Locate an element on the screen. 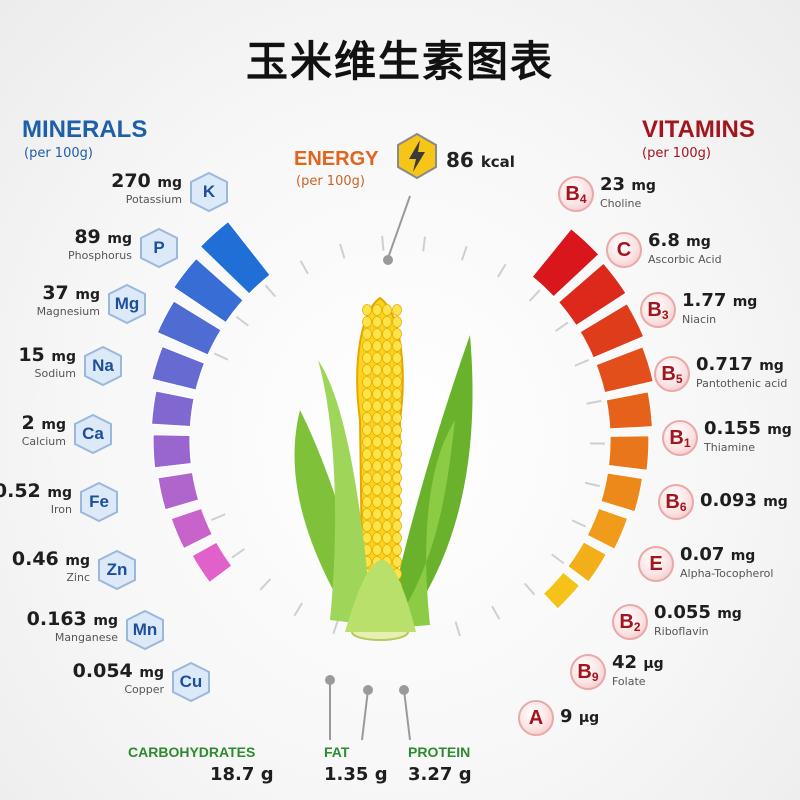 The height and width of the screenshot is (800, 800). mineral-amount: 0.163 mg is located at coordinates (59, 619).